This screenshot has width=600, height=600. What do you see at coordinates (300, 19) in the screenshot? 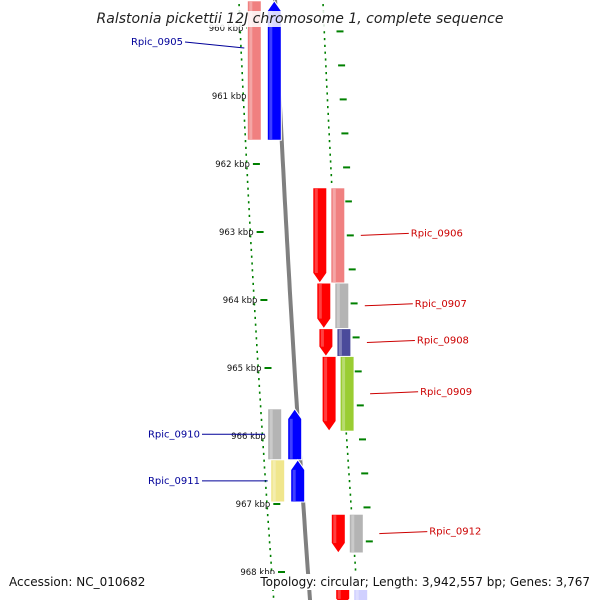
I see `title-backdrop` at bounding box center [300, 19].